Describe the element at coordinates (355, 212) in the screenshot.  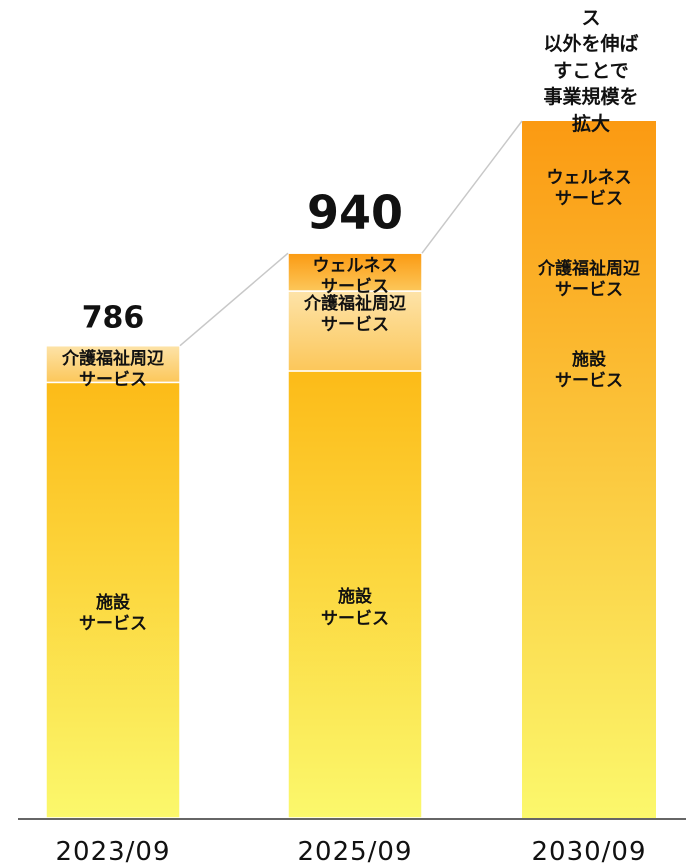
I see `total-label: 940` at that location.